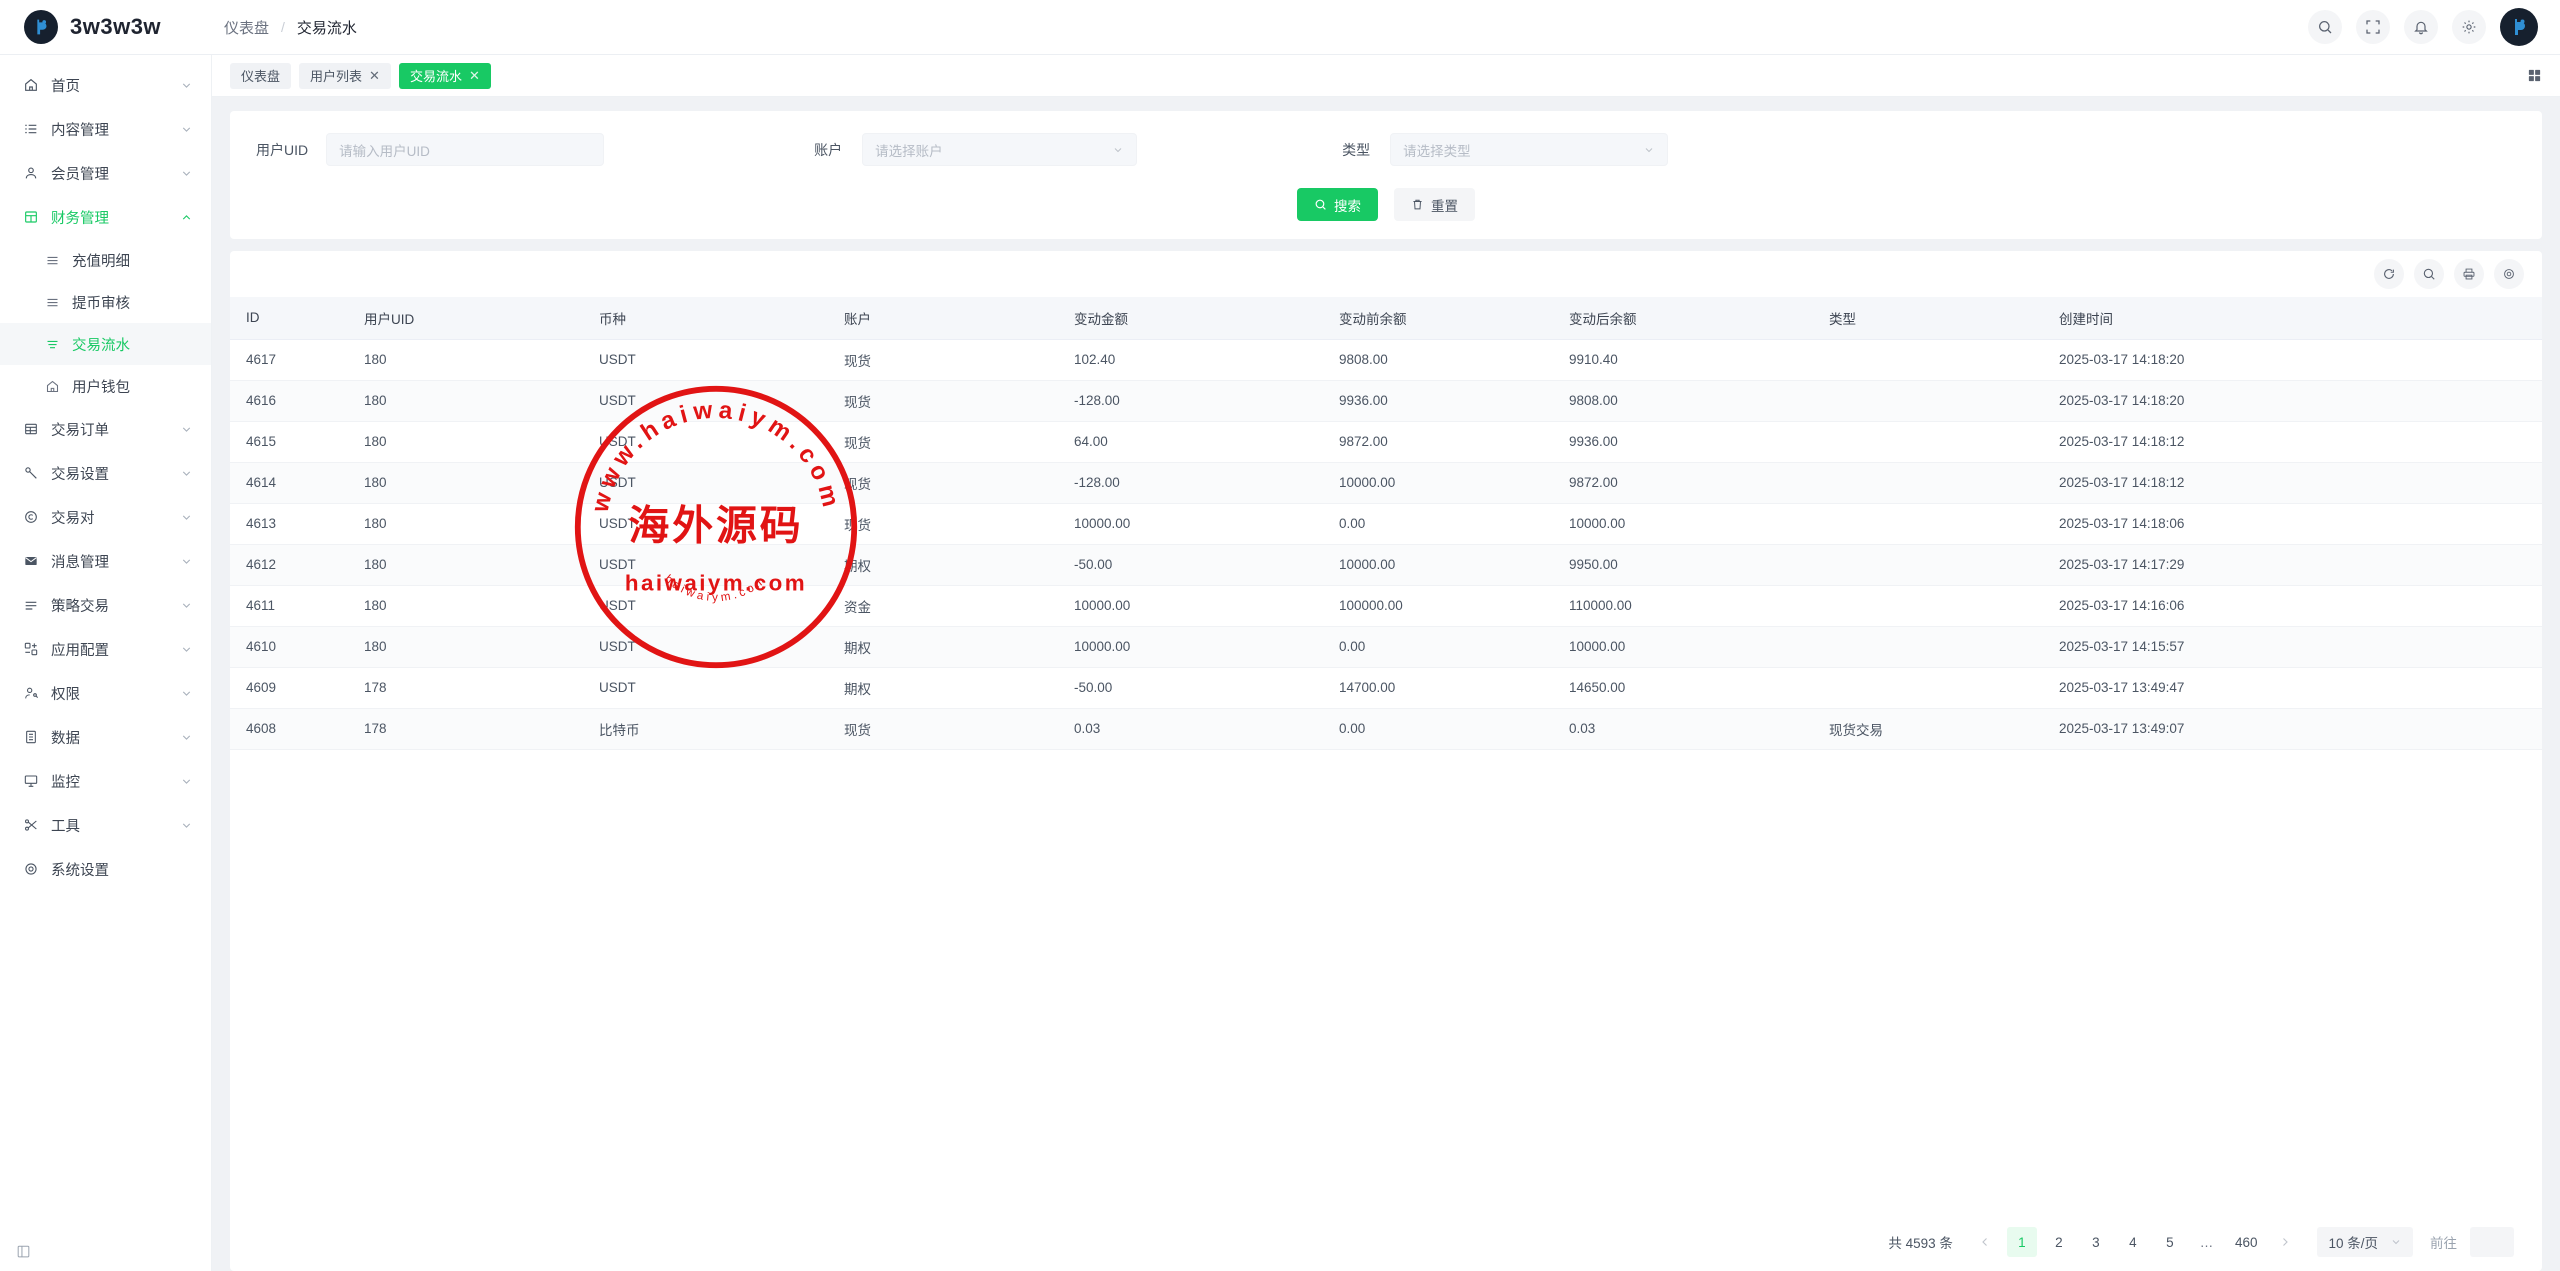 The height and width of the screenshot is (1271, 2560). What do you see at coordinates (1438, 318) in the screenshot?
I see `column-header-before: 变动前余额` at bounding box center [1438, 318].